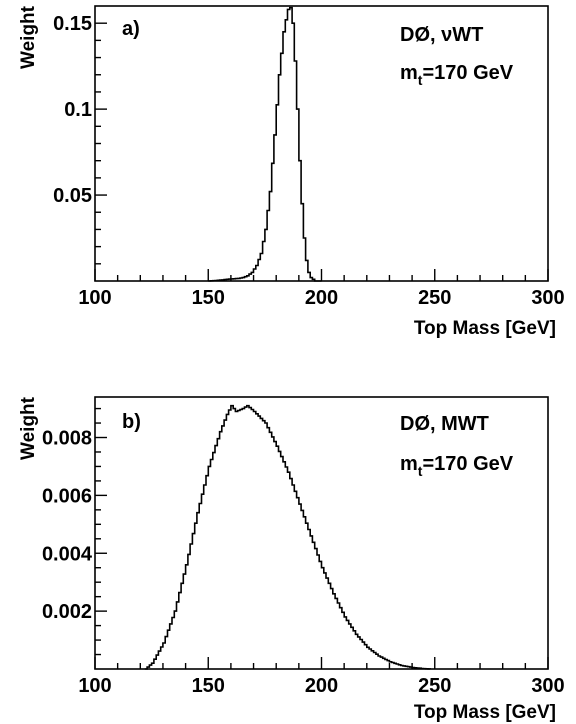  Describe the element at coordinates (444, 424) in the screenshot. I see `annotation-detector: DØ, MWT` at that location.